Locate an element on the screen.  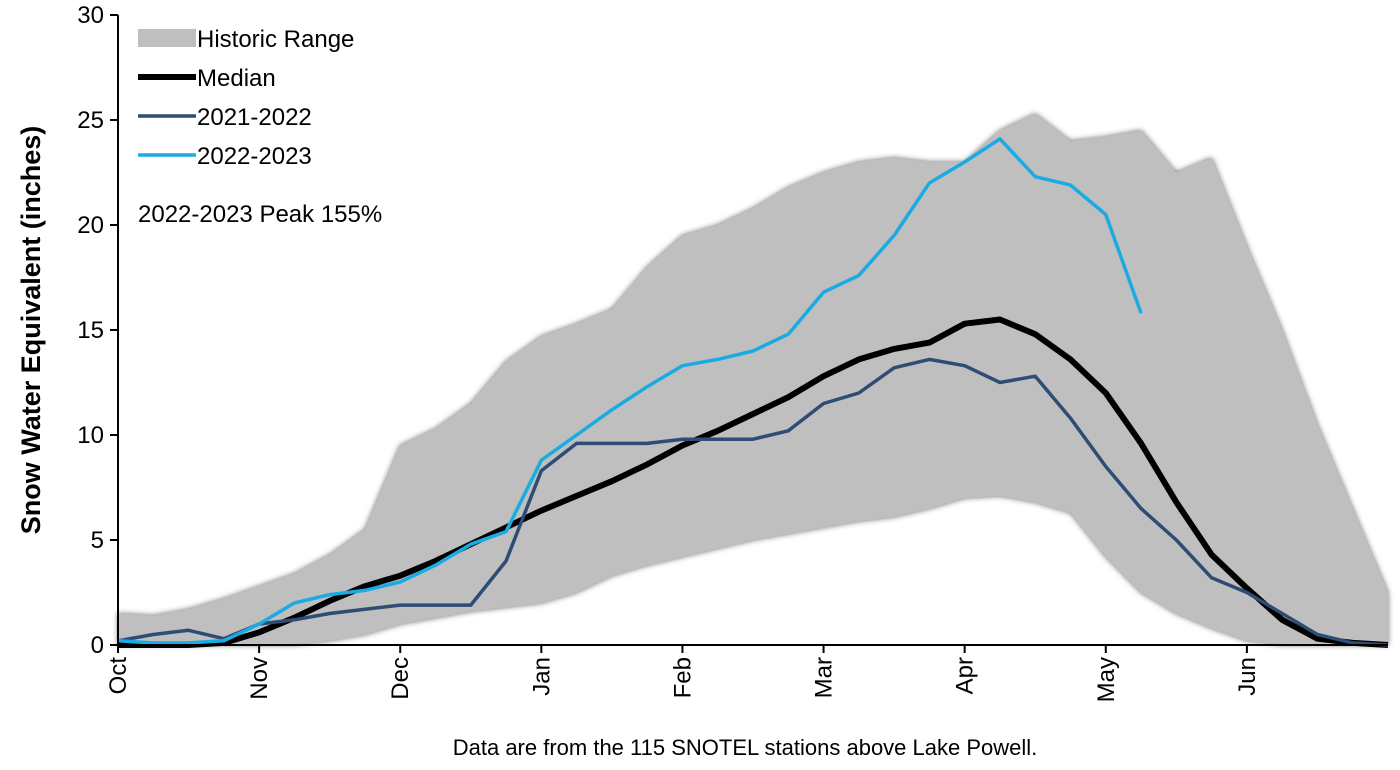
y-tick-label: 10 is located at coordinates (90, 435).